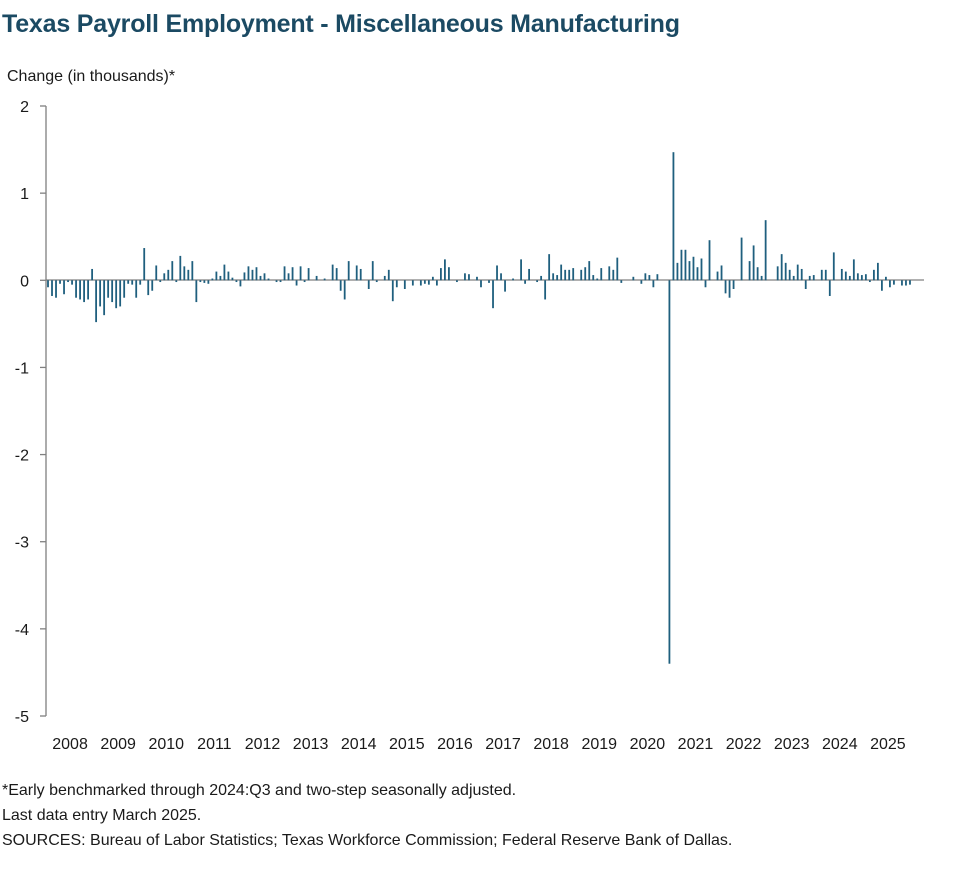  What do you see at coordinates (503, 744) in the screenshot?
I see `x-tick-label: 2017` at bounding box center [503, 744].